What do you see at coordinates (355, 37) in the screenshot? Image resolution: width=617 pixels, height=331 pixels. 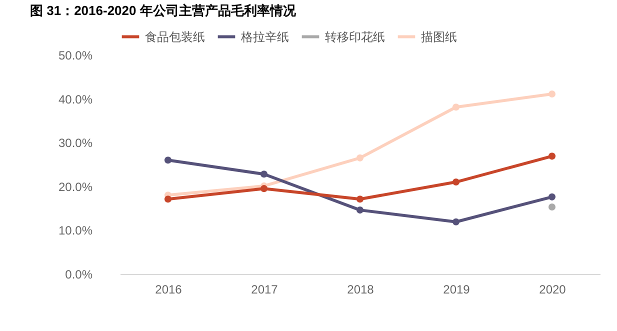 I see `legend-label: 转移印花纸` at bounding box center [355, 37].